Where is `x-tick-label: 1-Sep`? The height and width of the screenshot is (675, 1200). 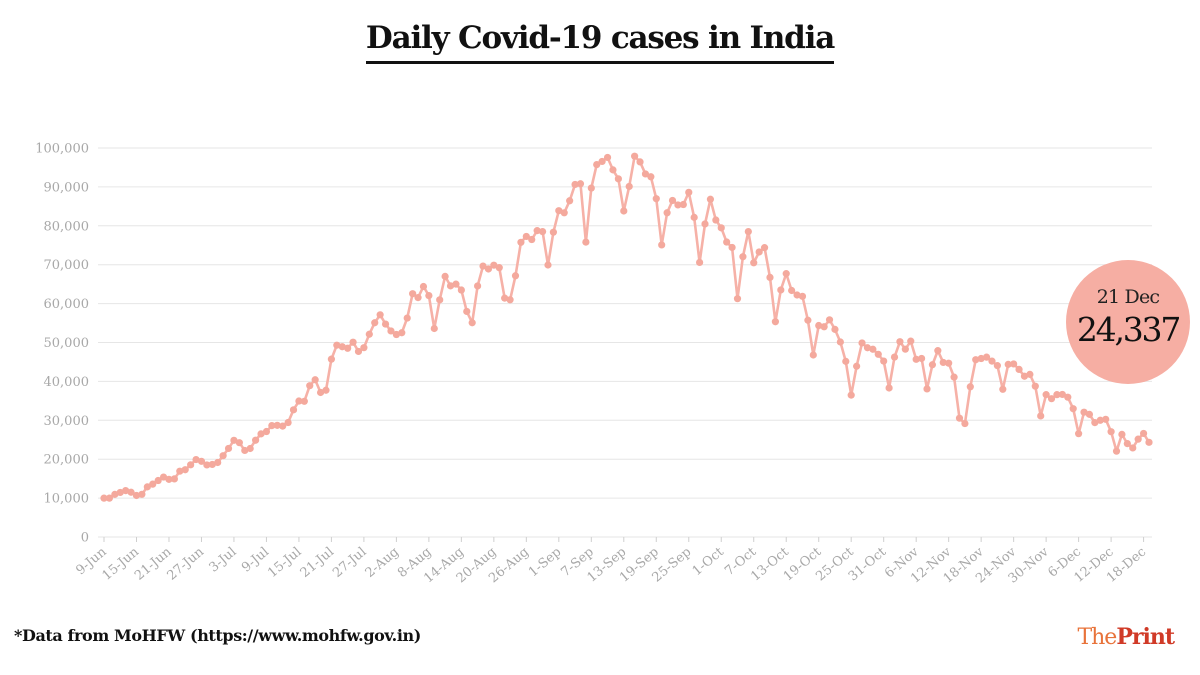
x-tick-label: 1-Sep is located at coordinates (545, 563).